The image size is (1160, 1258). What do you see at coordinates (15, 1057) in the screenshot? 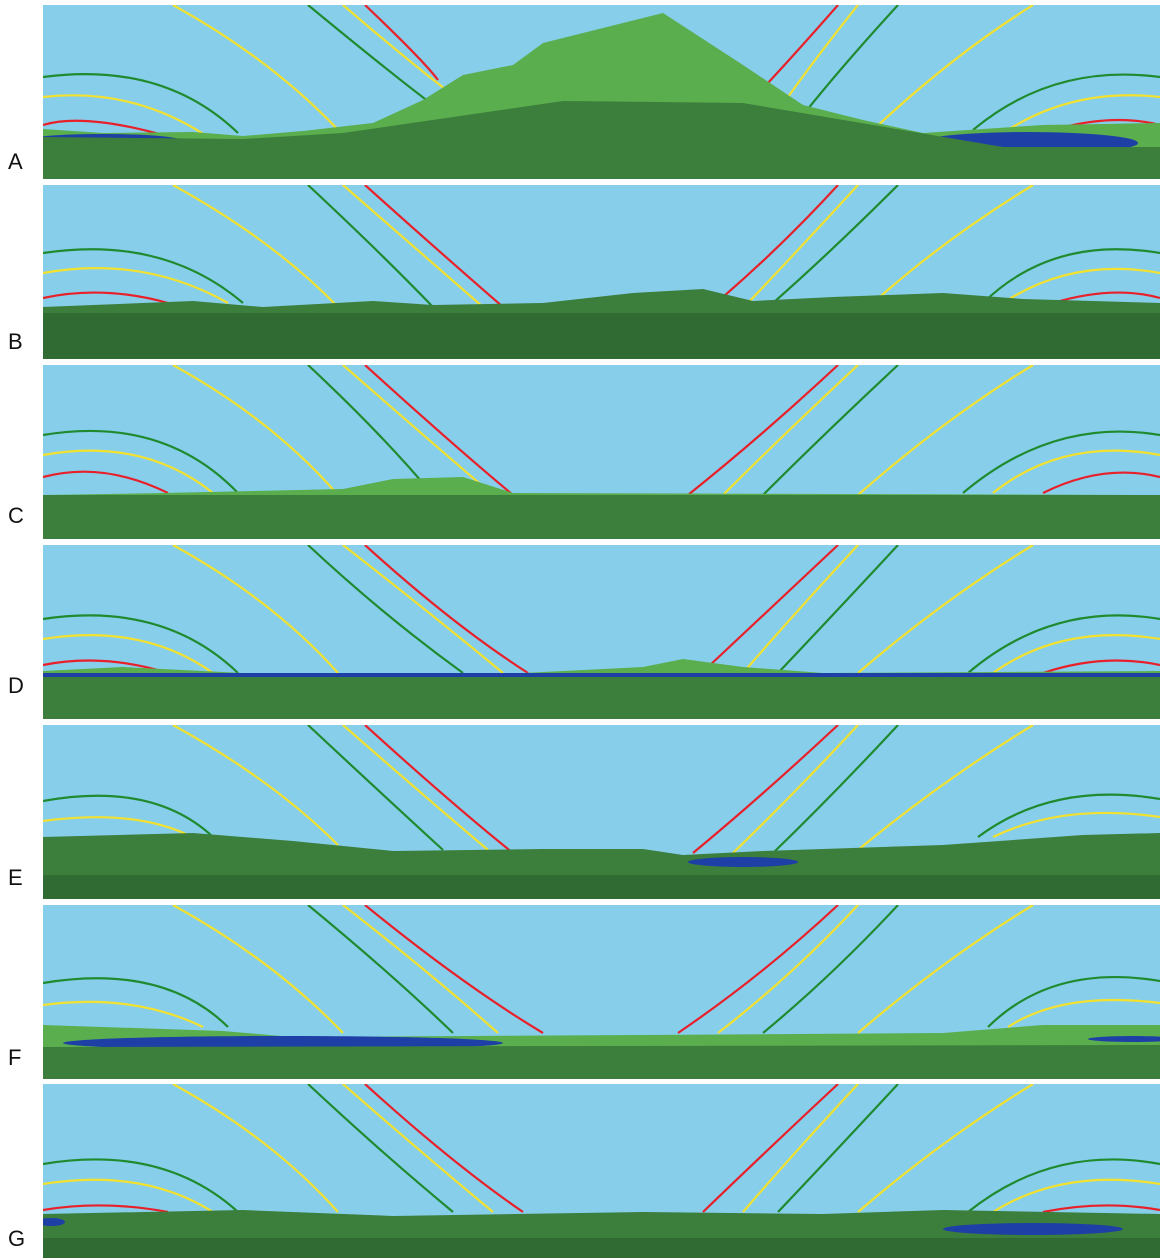
I see `panel-label-f: F` at bounding box center [15, 1057].